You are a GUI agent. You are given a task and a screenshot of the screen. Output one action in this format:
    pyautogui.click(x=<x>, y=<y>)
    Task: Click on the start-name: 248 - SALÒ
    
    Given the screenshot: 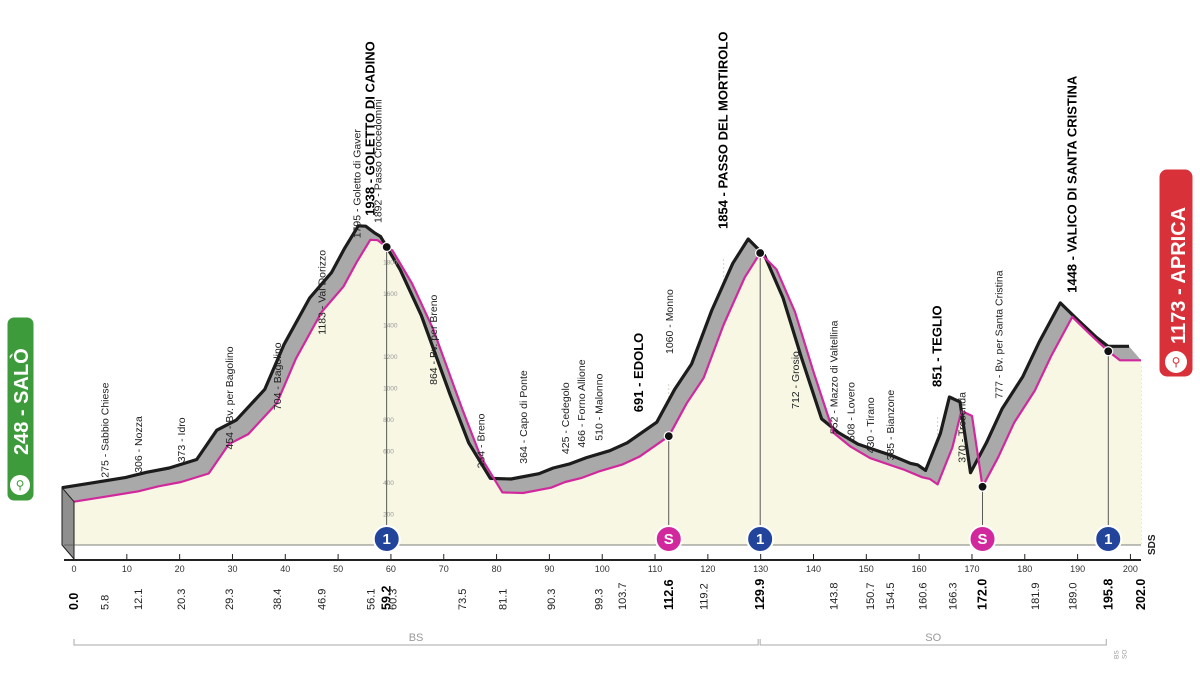 What is the action you would take?
    pyautogui.click(x=21, y=401)
    